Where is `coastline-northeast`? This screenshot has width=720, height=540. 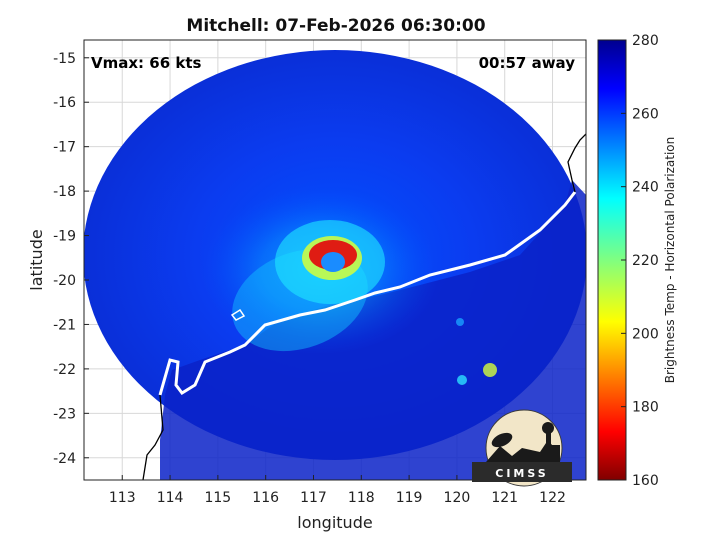
coastline-northeast is located at coordinates (576, 163).